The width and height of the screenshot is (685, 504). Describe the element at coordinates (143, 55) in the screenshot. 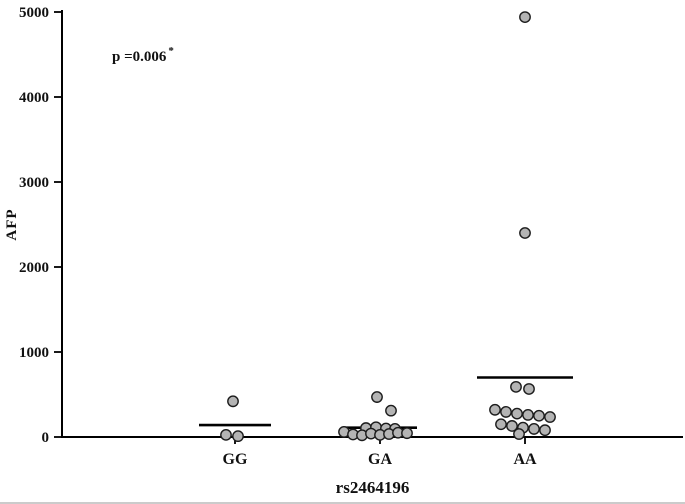

I see `p-value-annotation: p =0.006 *` at that location.